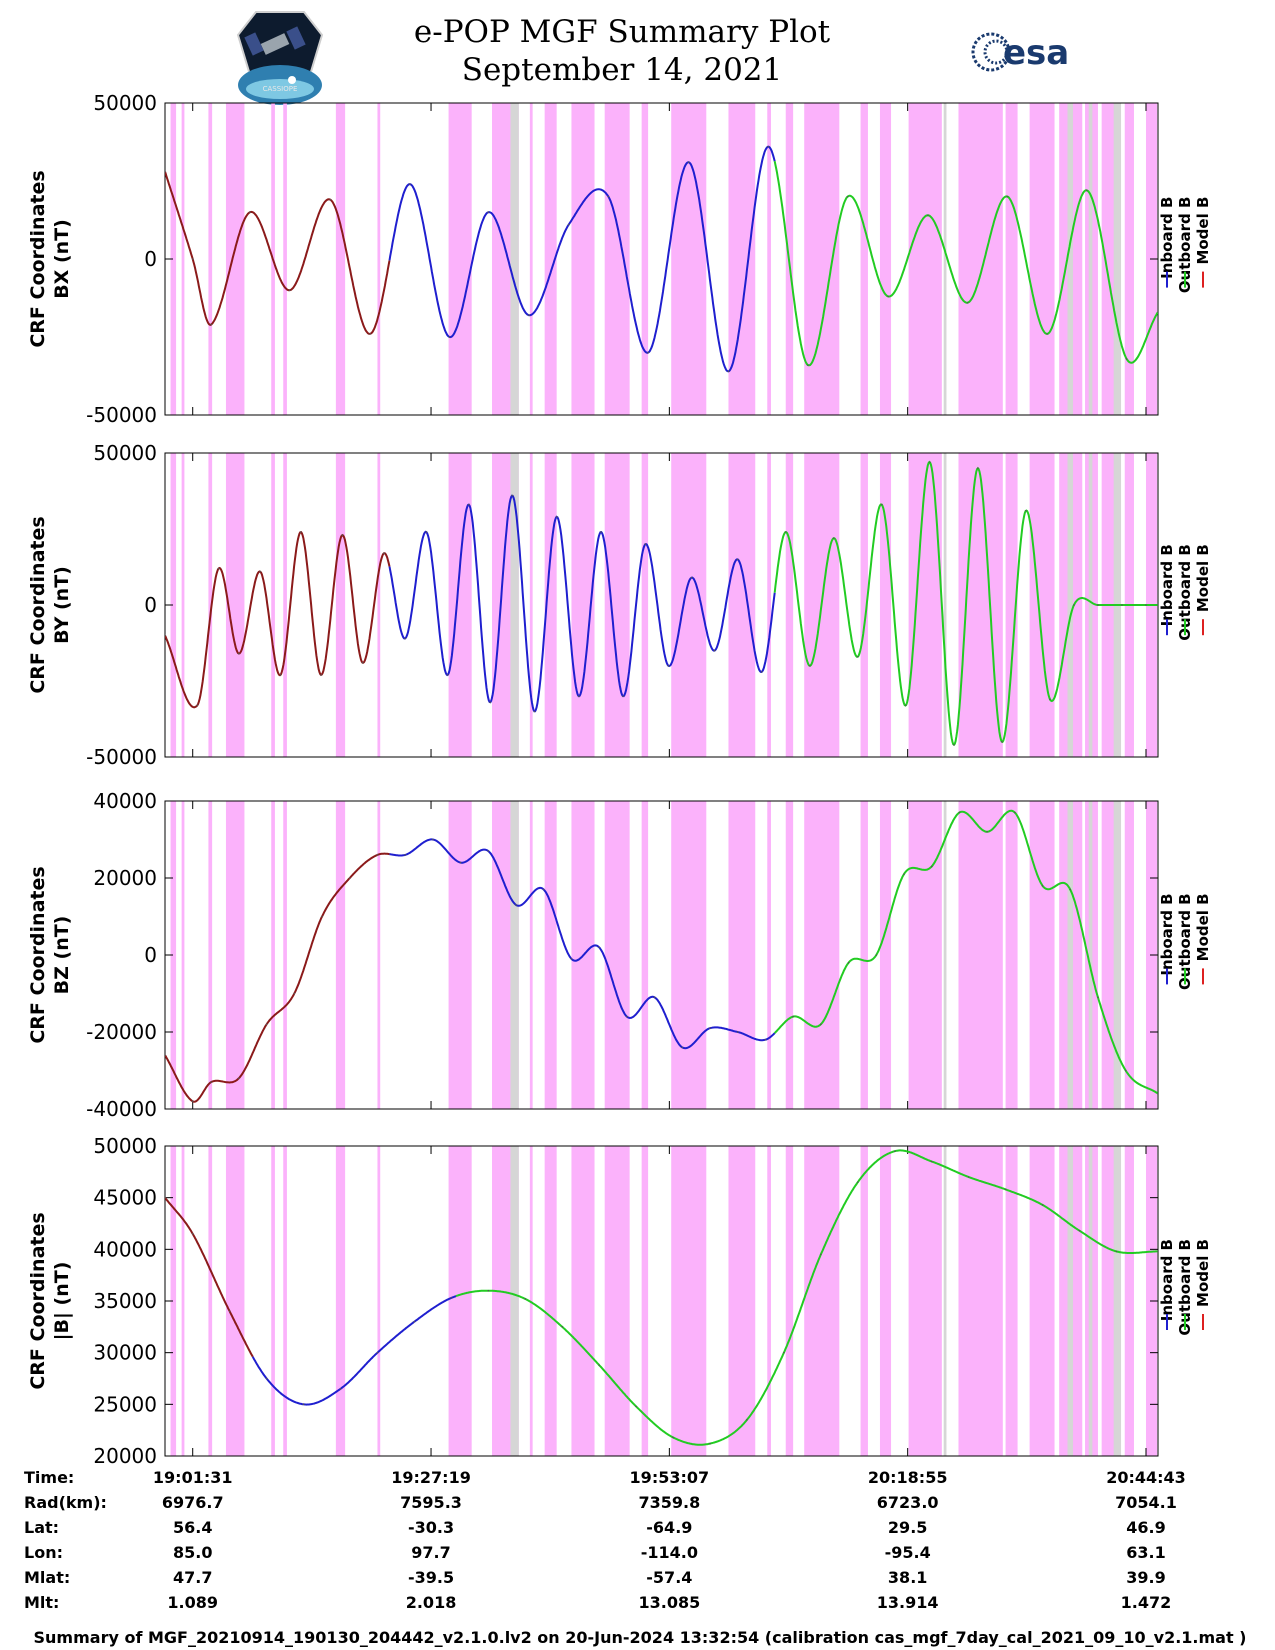 The height and width of the screenshot is (1650, 1275). I want to click on ephemeris-value: 19:53:07, so click(670, 1477).